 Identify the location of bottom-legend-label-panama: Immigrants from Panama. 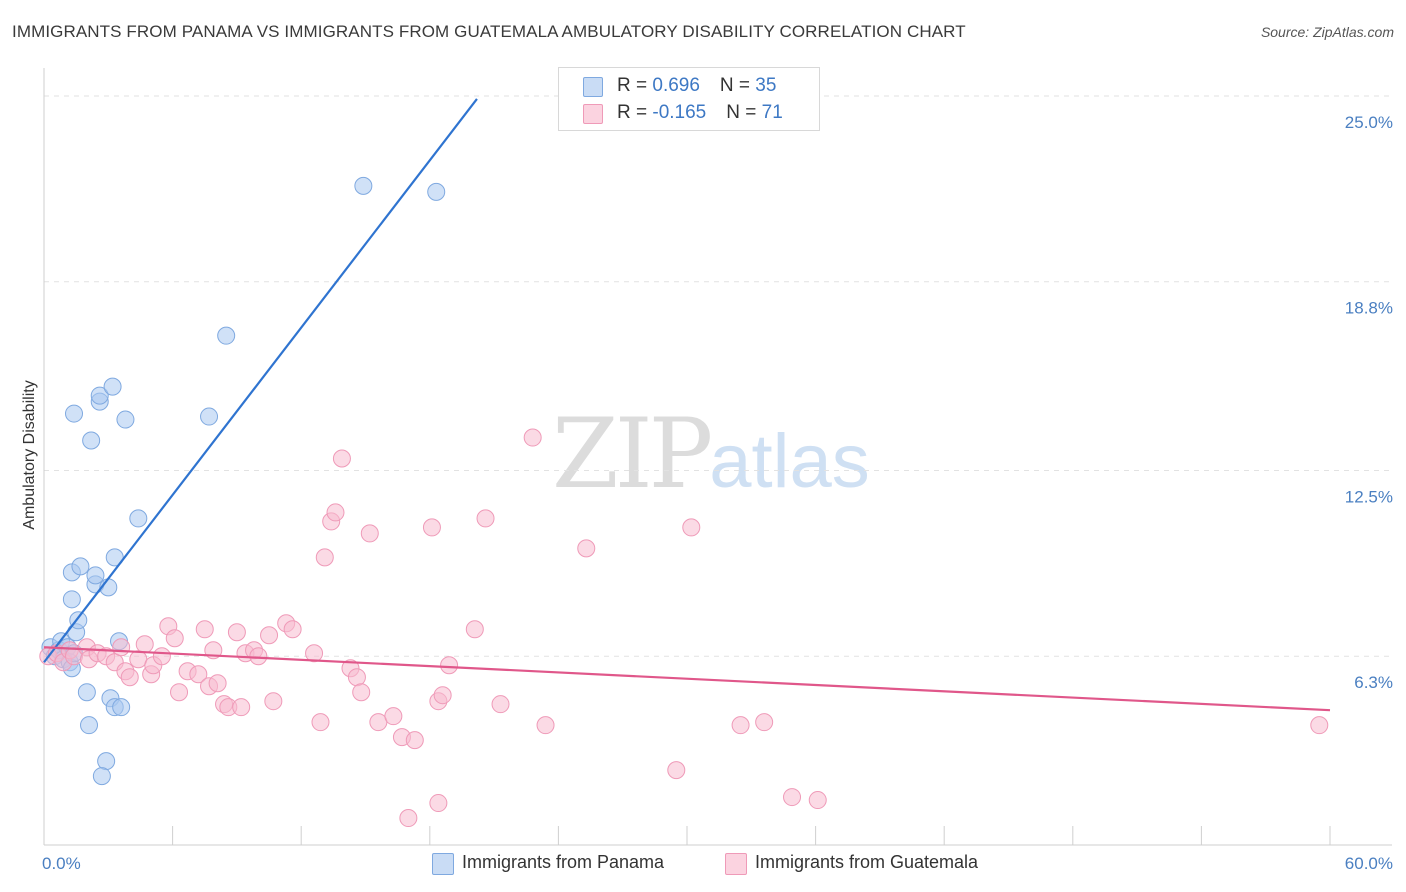
(563, 862).